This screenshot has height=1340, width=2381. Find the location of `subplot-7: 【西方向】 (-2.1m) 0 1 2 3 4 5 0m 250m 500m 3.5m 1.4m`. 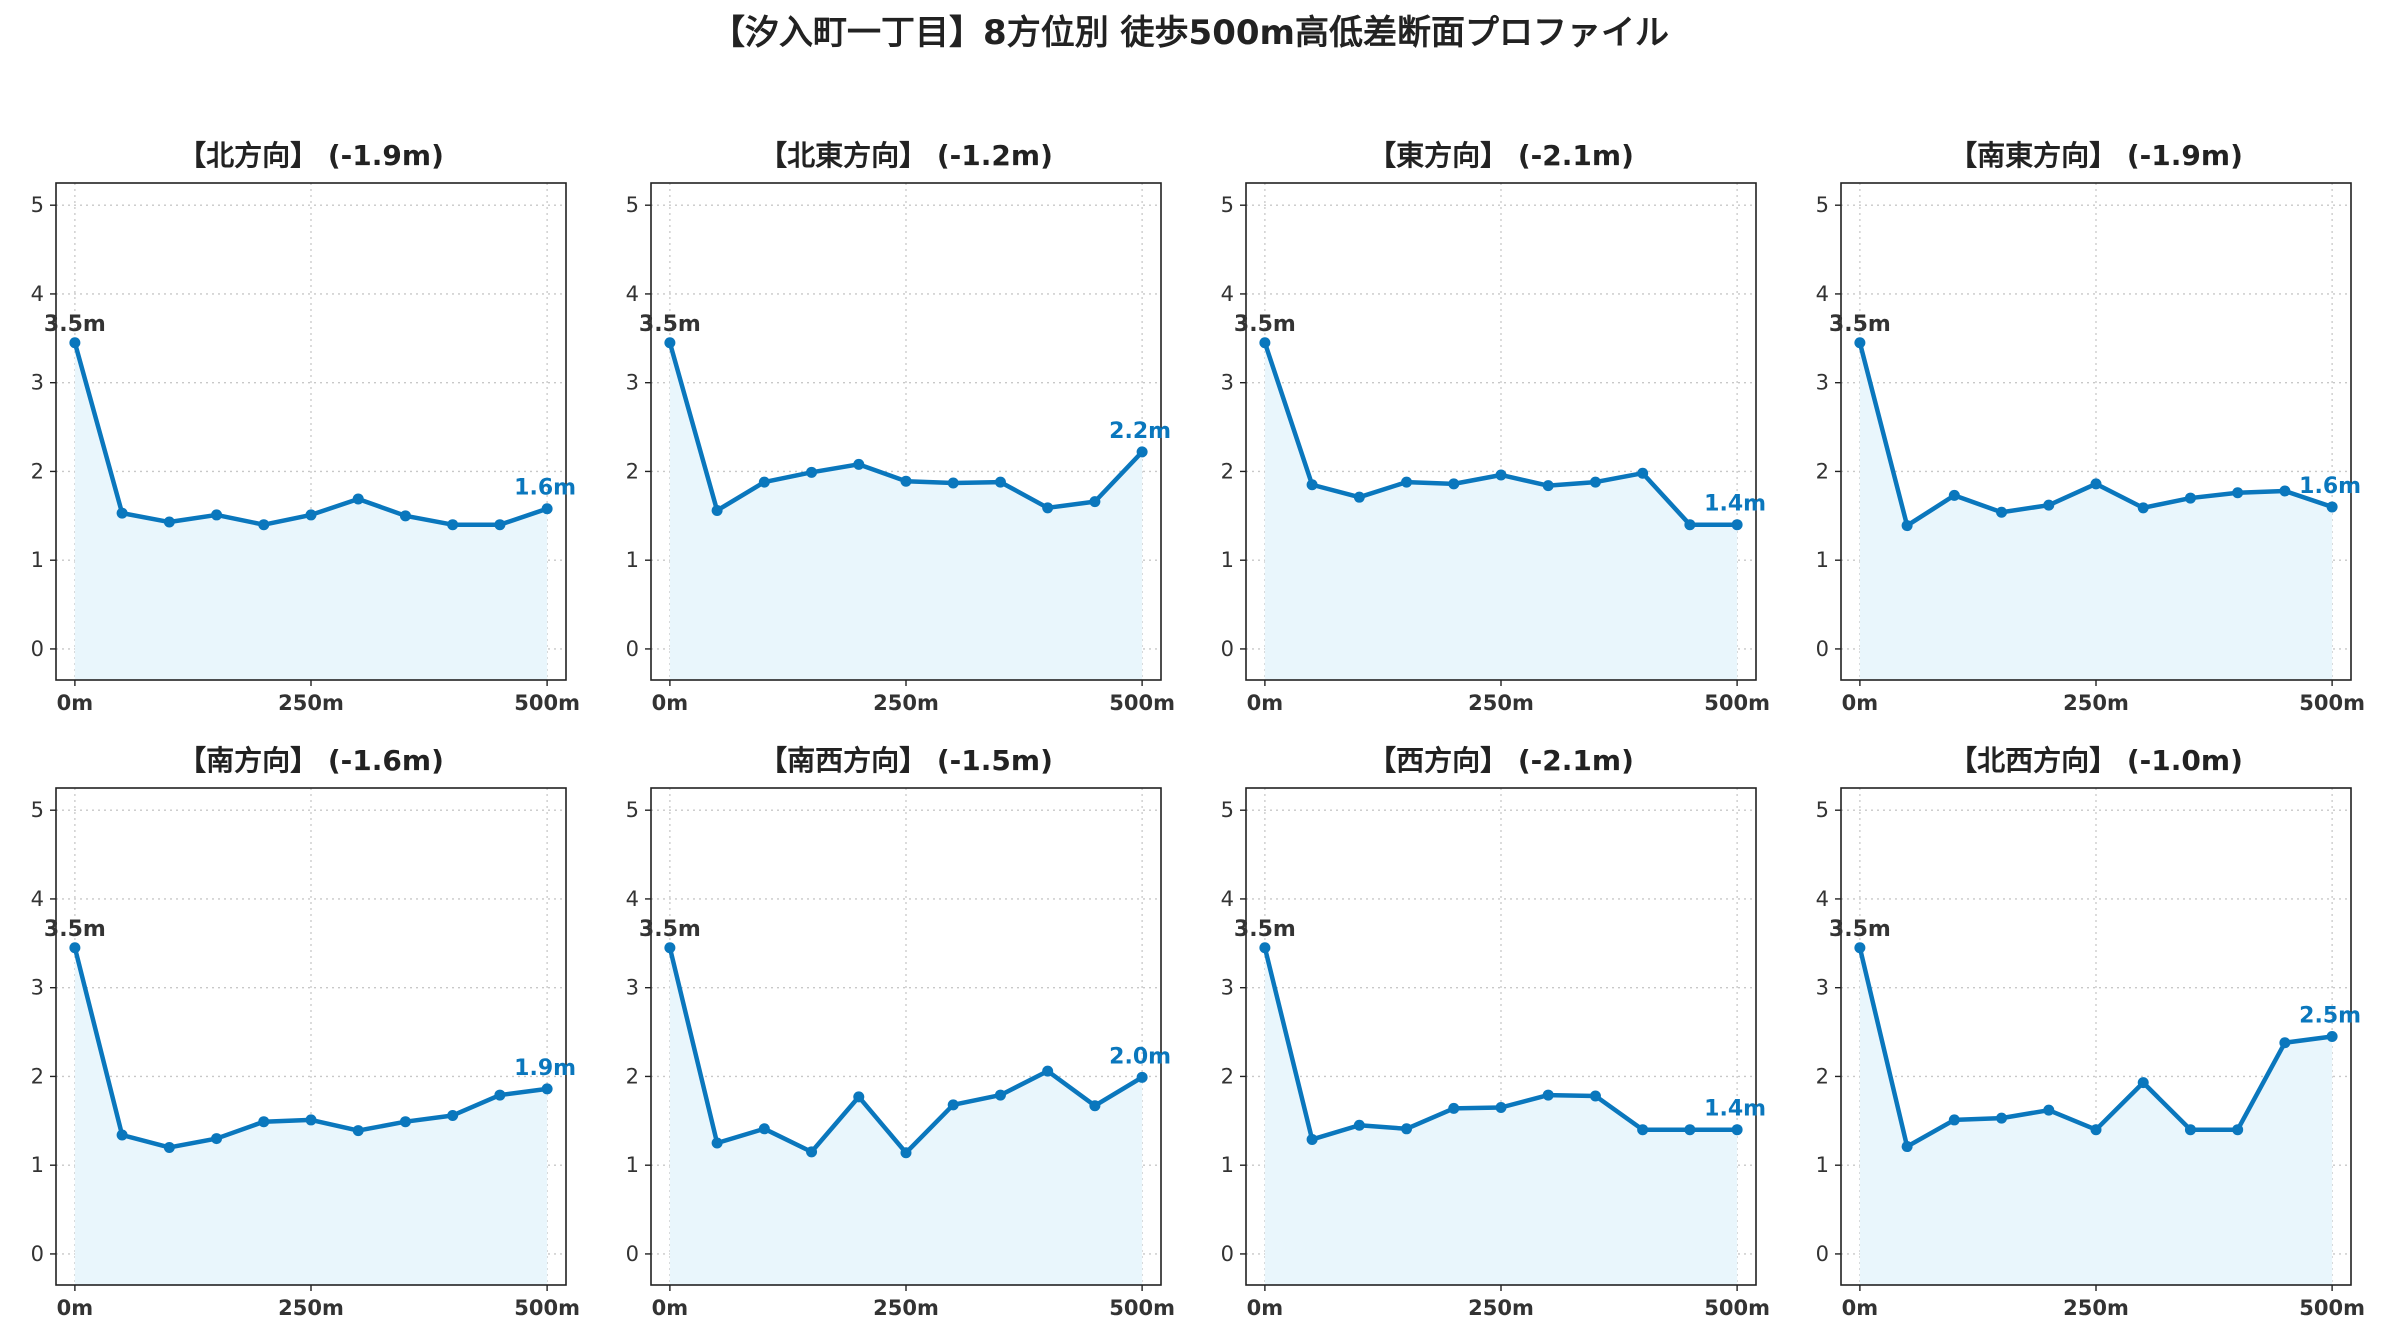

subplot-7: 【西方向】 (-2.1m) 0 1 2 3 4 5 0m 250m 500m 3.5m 1.4m is located at coordinates (1495, 1032).